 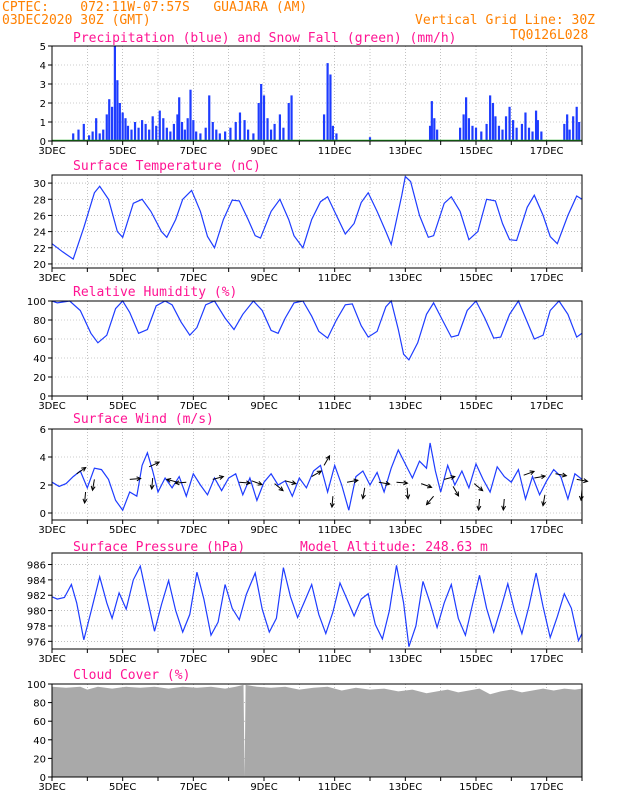 I want to click on x-tick-label: 9DEC, so click(x=263, y=787).